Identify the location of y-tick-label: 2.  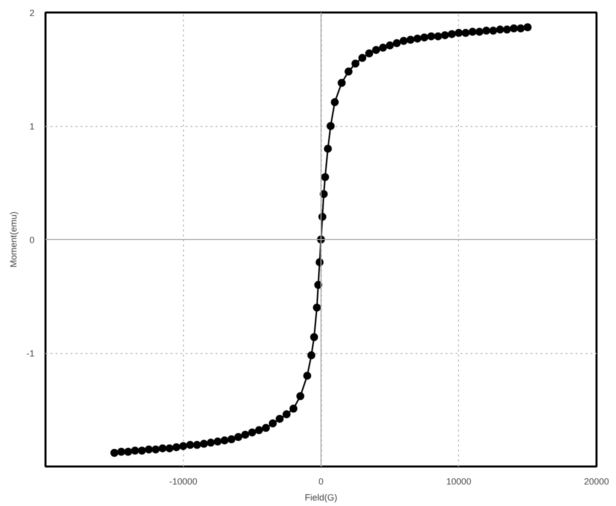
(32, 13).